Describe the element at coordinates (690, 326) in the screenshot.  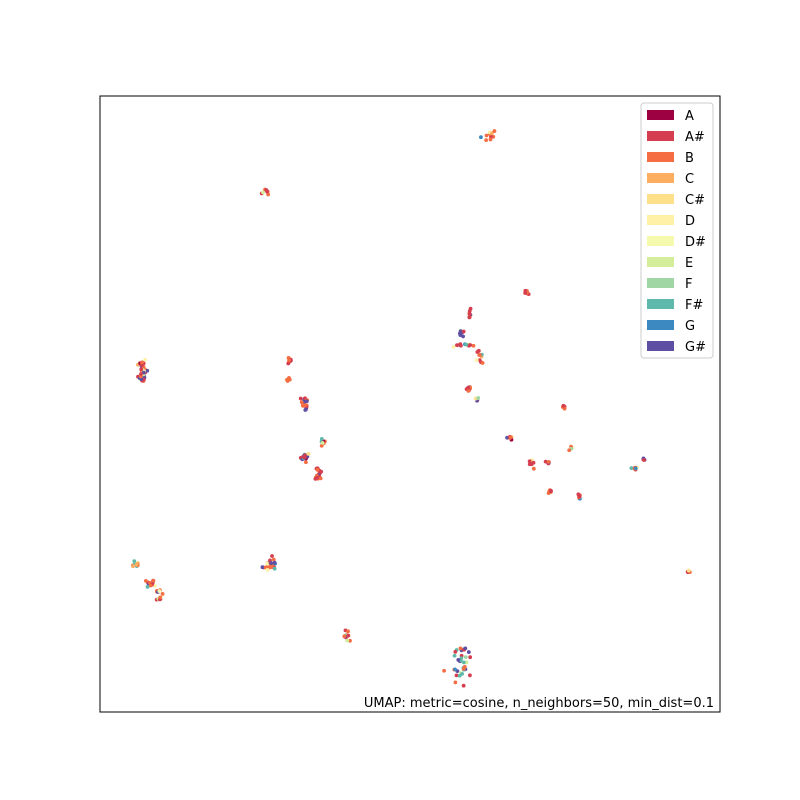
I see `legend-label: G` at that location.